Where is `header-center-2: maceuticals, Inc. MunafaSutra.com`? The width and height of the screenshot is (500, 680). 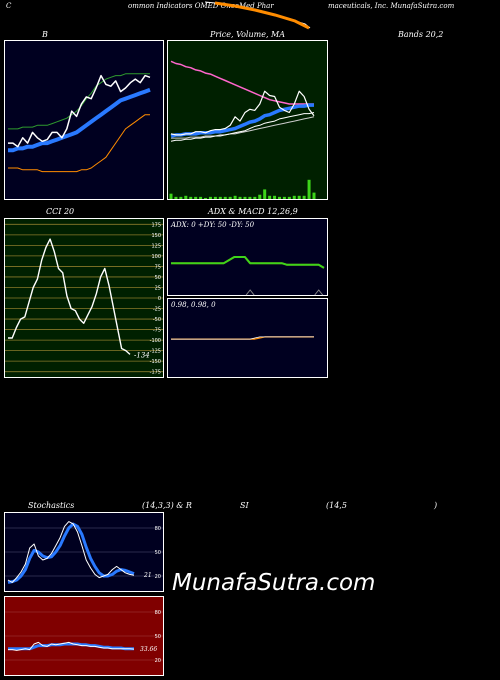 header-center-2: maceuticals, Inc. MunafaSutra.com is located at coordinates (391, 6).